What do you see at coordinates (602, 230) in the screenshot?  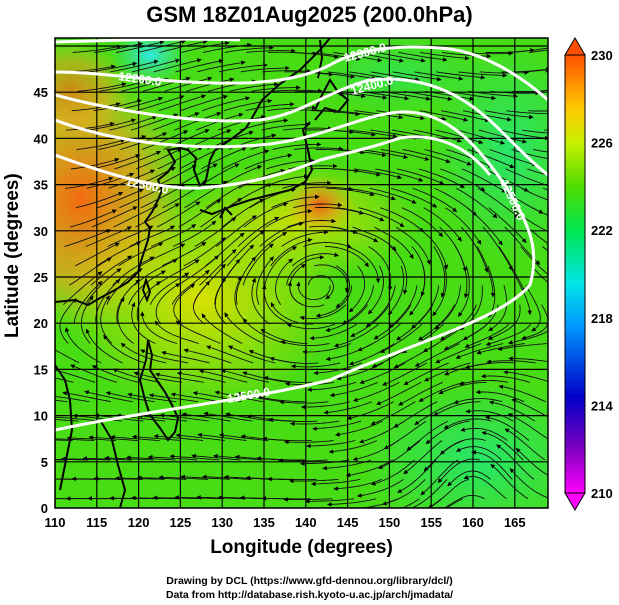 I see `colorbar-tick-label: 222` at bounding box center [602, 230].